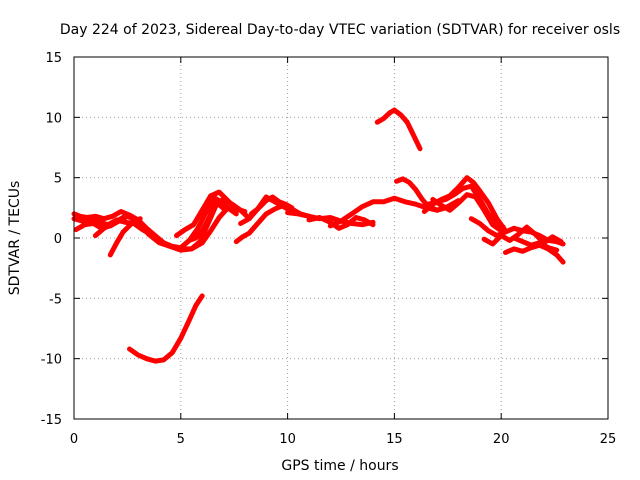 The height and width of the screenshot is (480, 640). Describe the element at coordinates (51, 420) in the screenshot. I see `y-tick-label: -15` at that location.